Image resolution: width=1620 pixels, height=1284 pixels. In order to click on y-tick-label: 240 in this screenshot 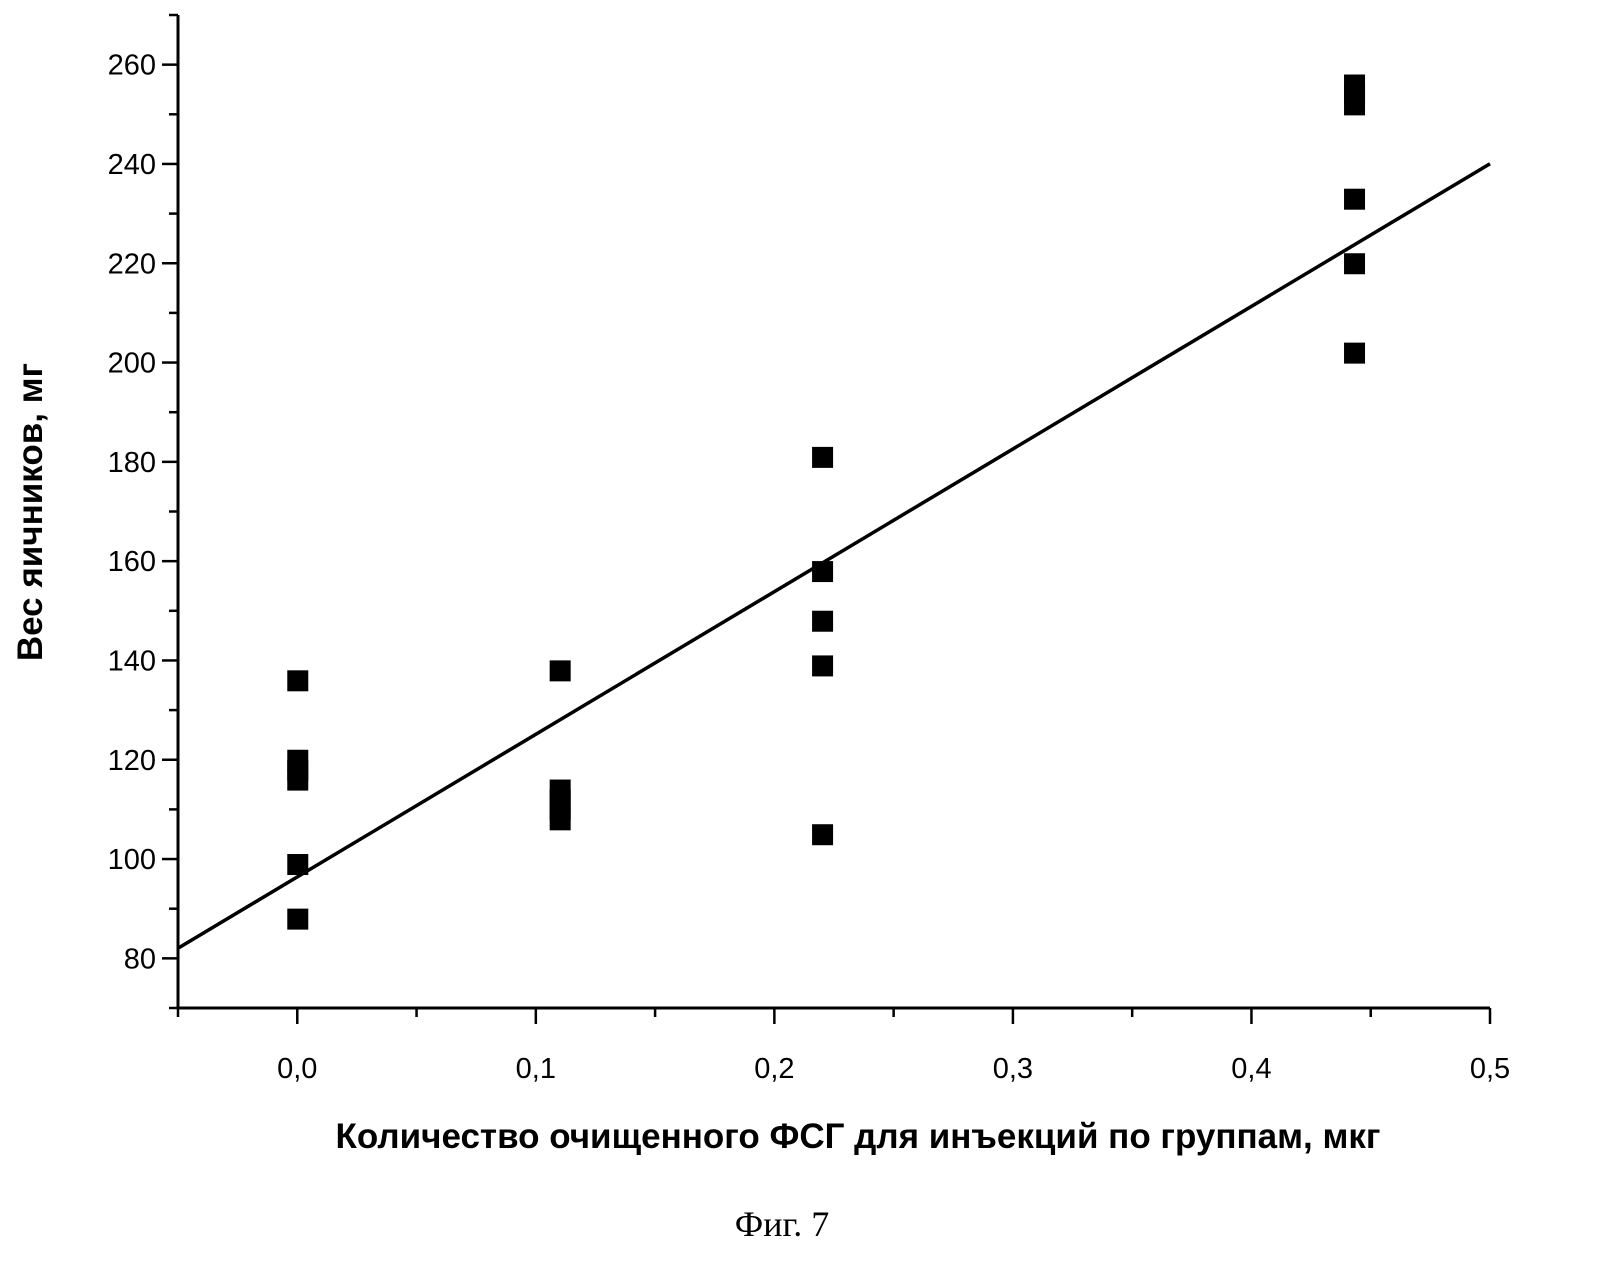, I will do `click(132, 165)`.